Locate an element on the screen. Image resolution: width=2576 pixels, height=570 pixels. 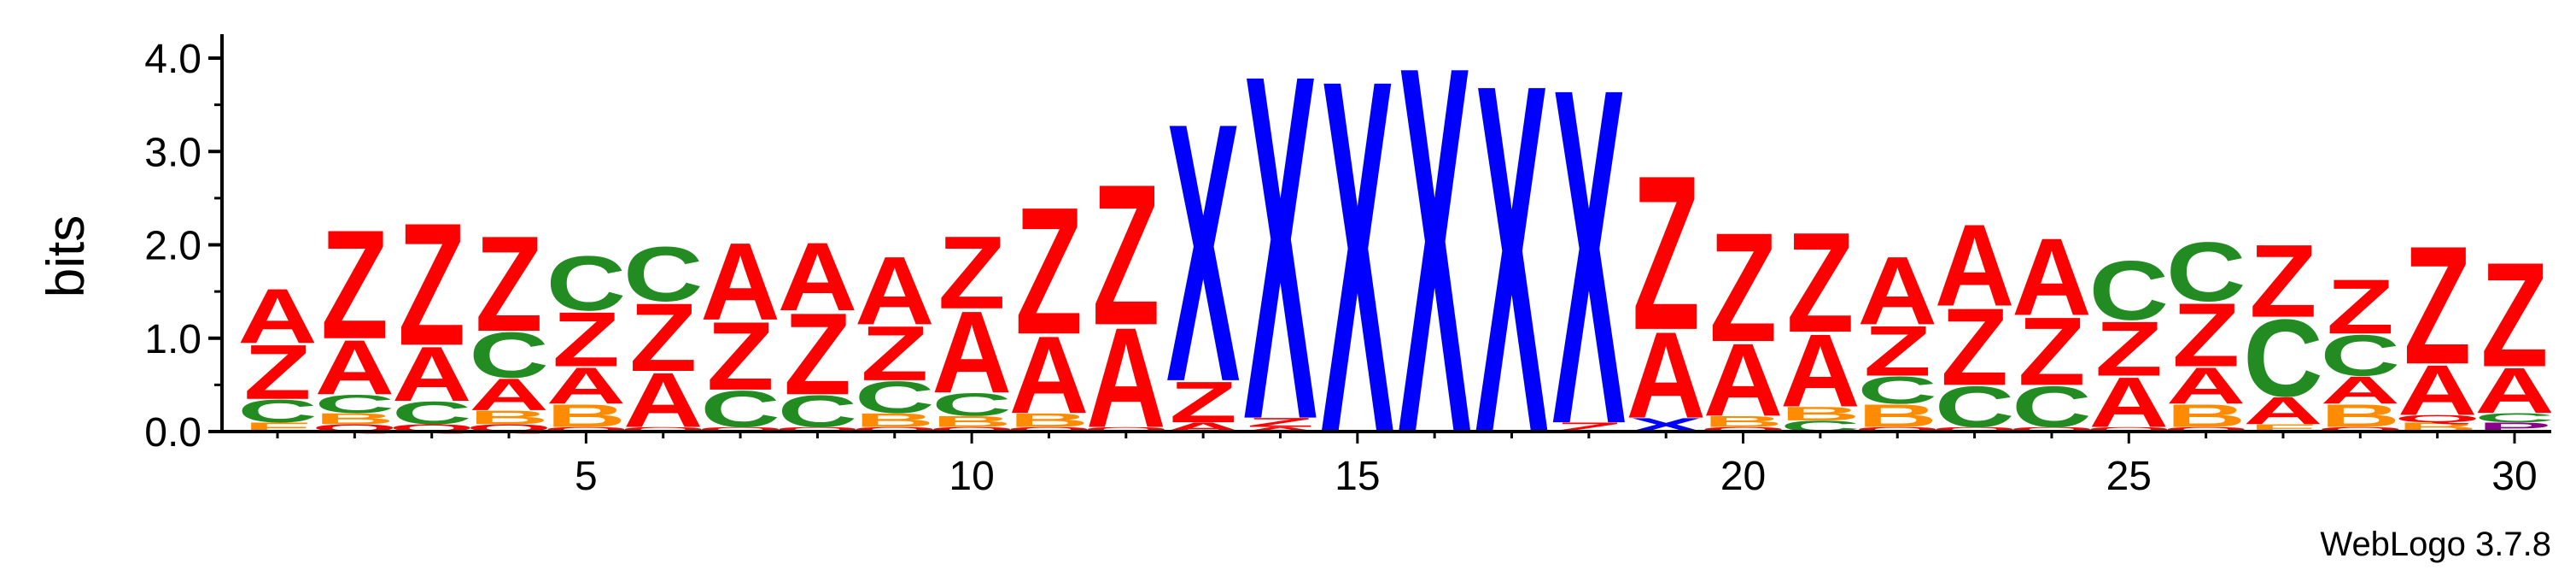
x-tick-label: 15 is located at coordinates (1357, 477).